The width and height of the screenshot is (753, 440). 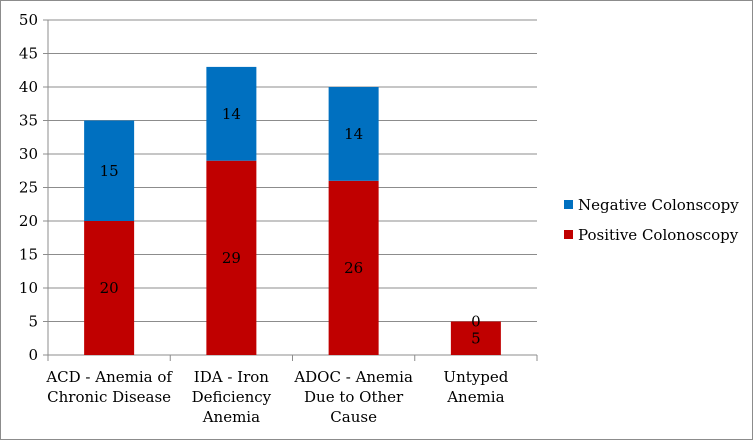 I want to click on y-tick-label: 10, so click(x=28, y=288).